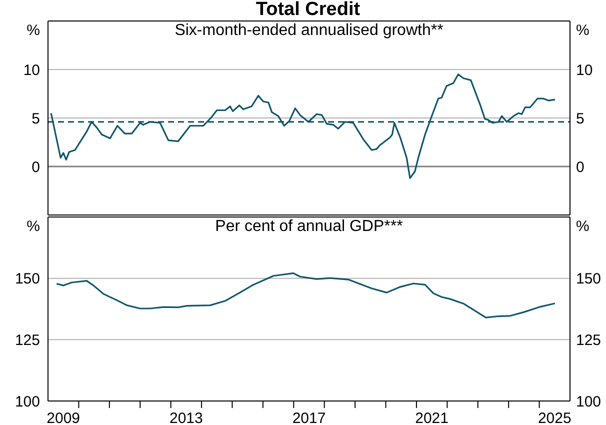  I want to click on x-tick-label: 2025, so click(555, 417).